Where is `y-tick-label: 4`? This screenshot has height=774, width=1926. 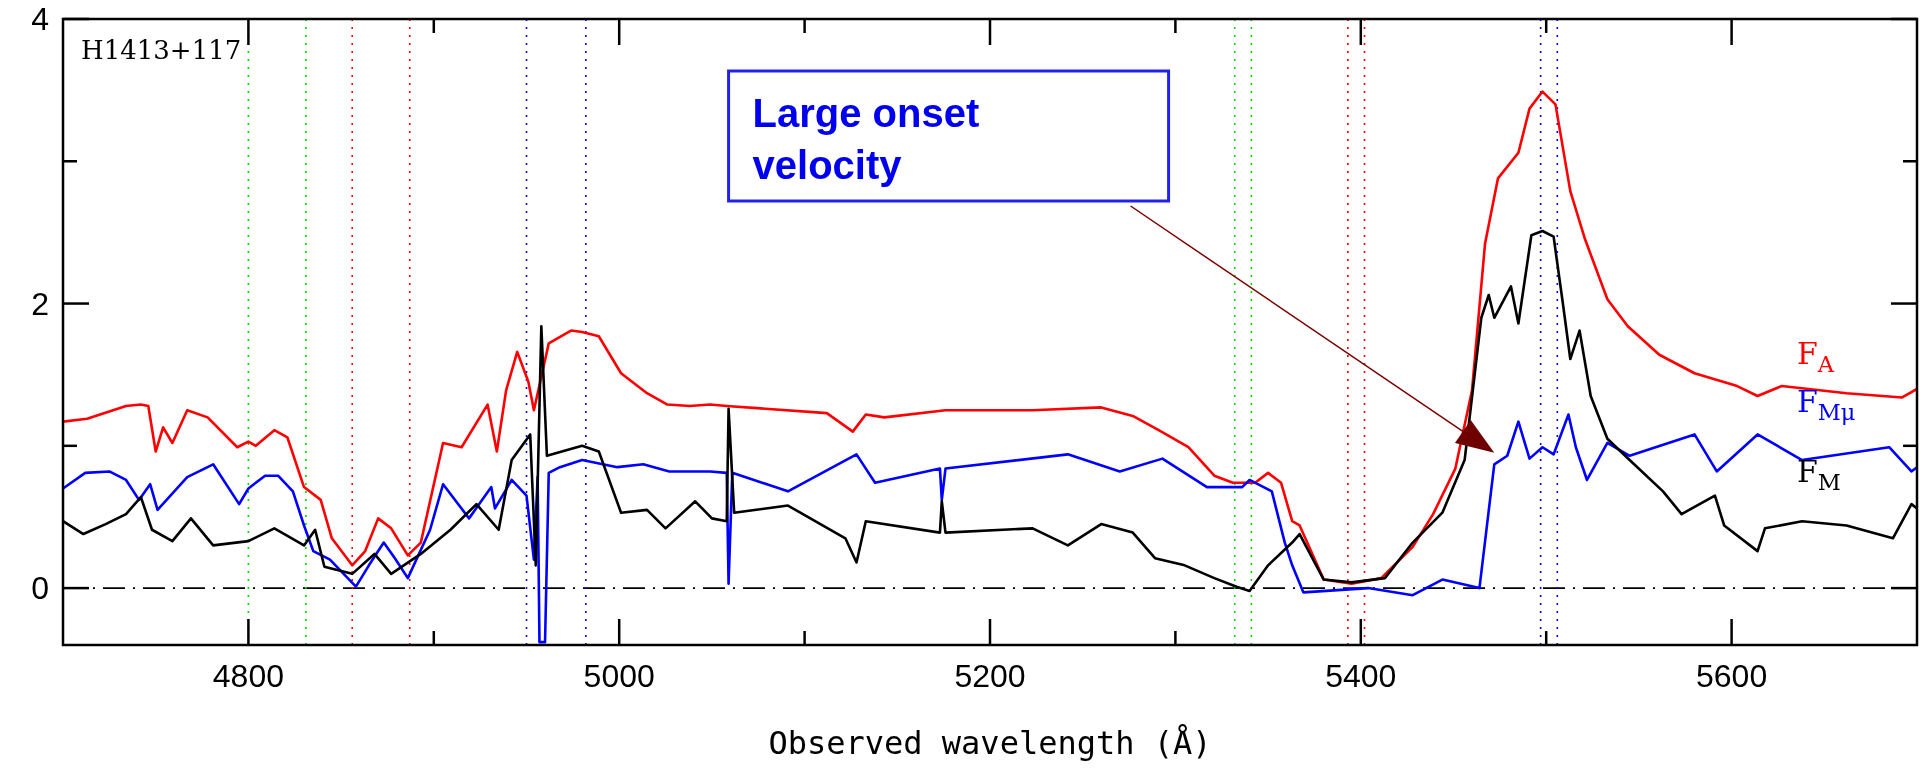
y-tick-label: 4 is located at coordinates (40, 19).